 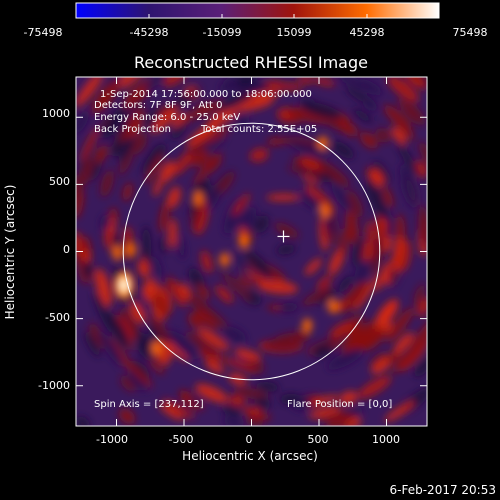 What do you see at coordinates (56, 113) in the screenshot?
I see `y-tick-label: 1000` at bounding box center [56, 113].